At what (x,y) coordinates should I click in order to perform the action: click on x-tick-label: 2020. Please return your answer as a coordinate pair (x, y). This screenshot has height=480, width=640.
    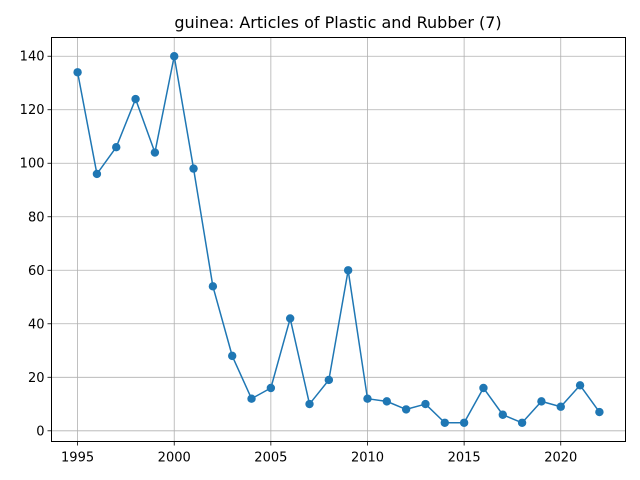
    Looking at the image, I should click on (560, 458).